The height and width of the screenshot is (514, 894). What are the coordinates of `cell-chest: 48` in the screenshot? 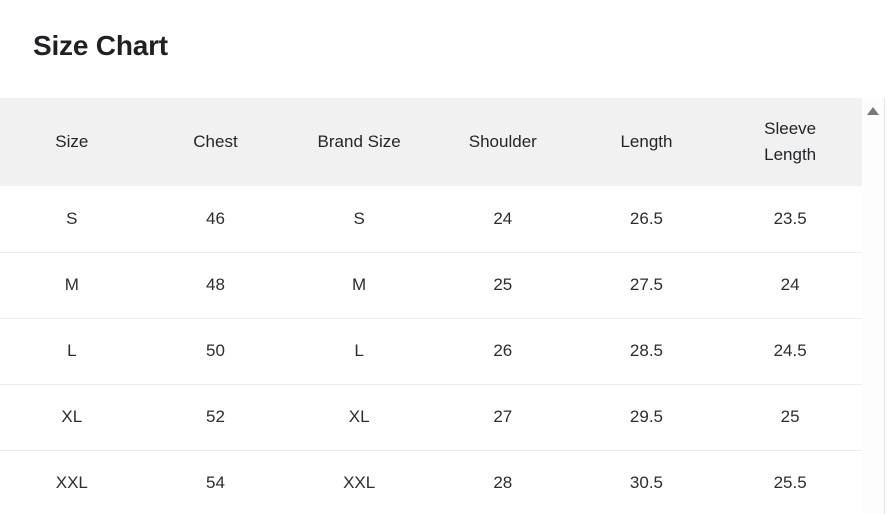 It's located at (215, 285).